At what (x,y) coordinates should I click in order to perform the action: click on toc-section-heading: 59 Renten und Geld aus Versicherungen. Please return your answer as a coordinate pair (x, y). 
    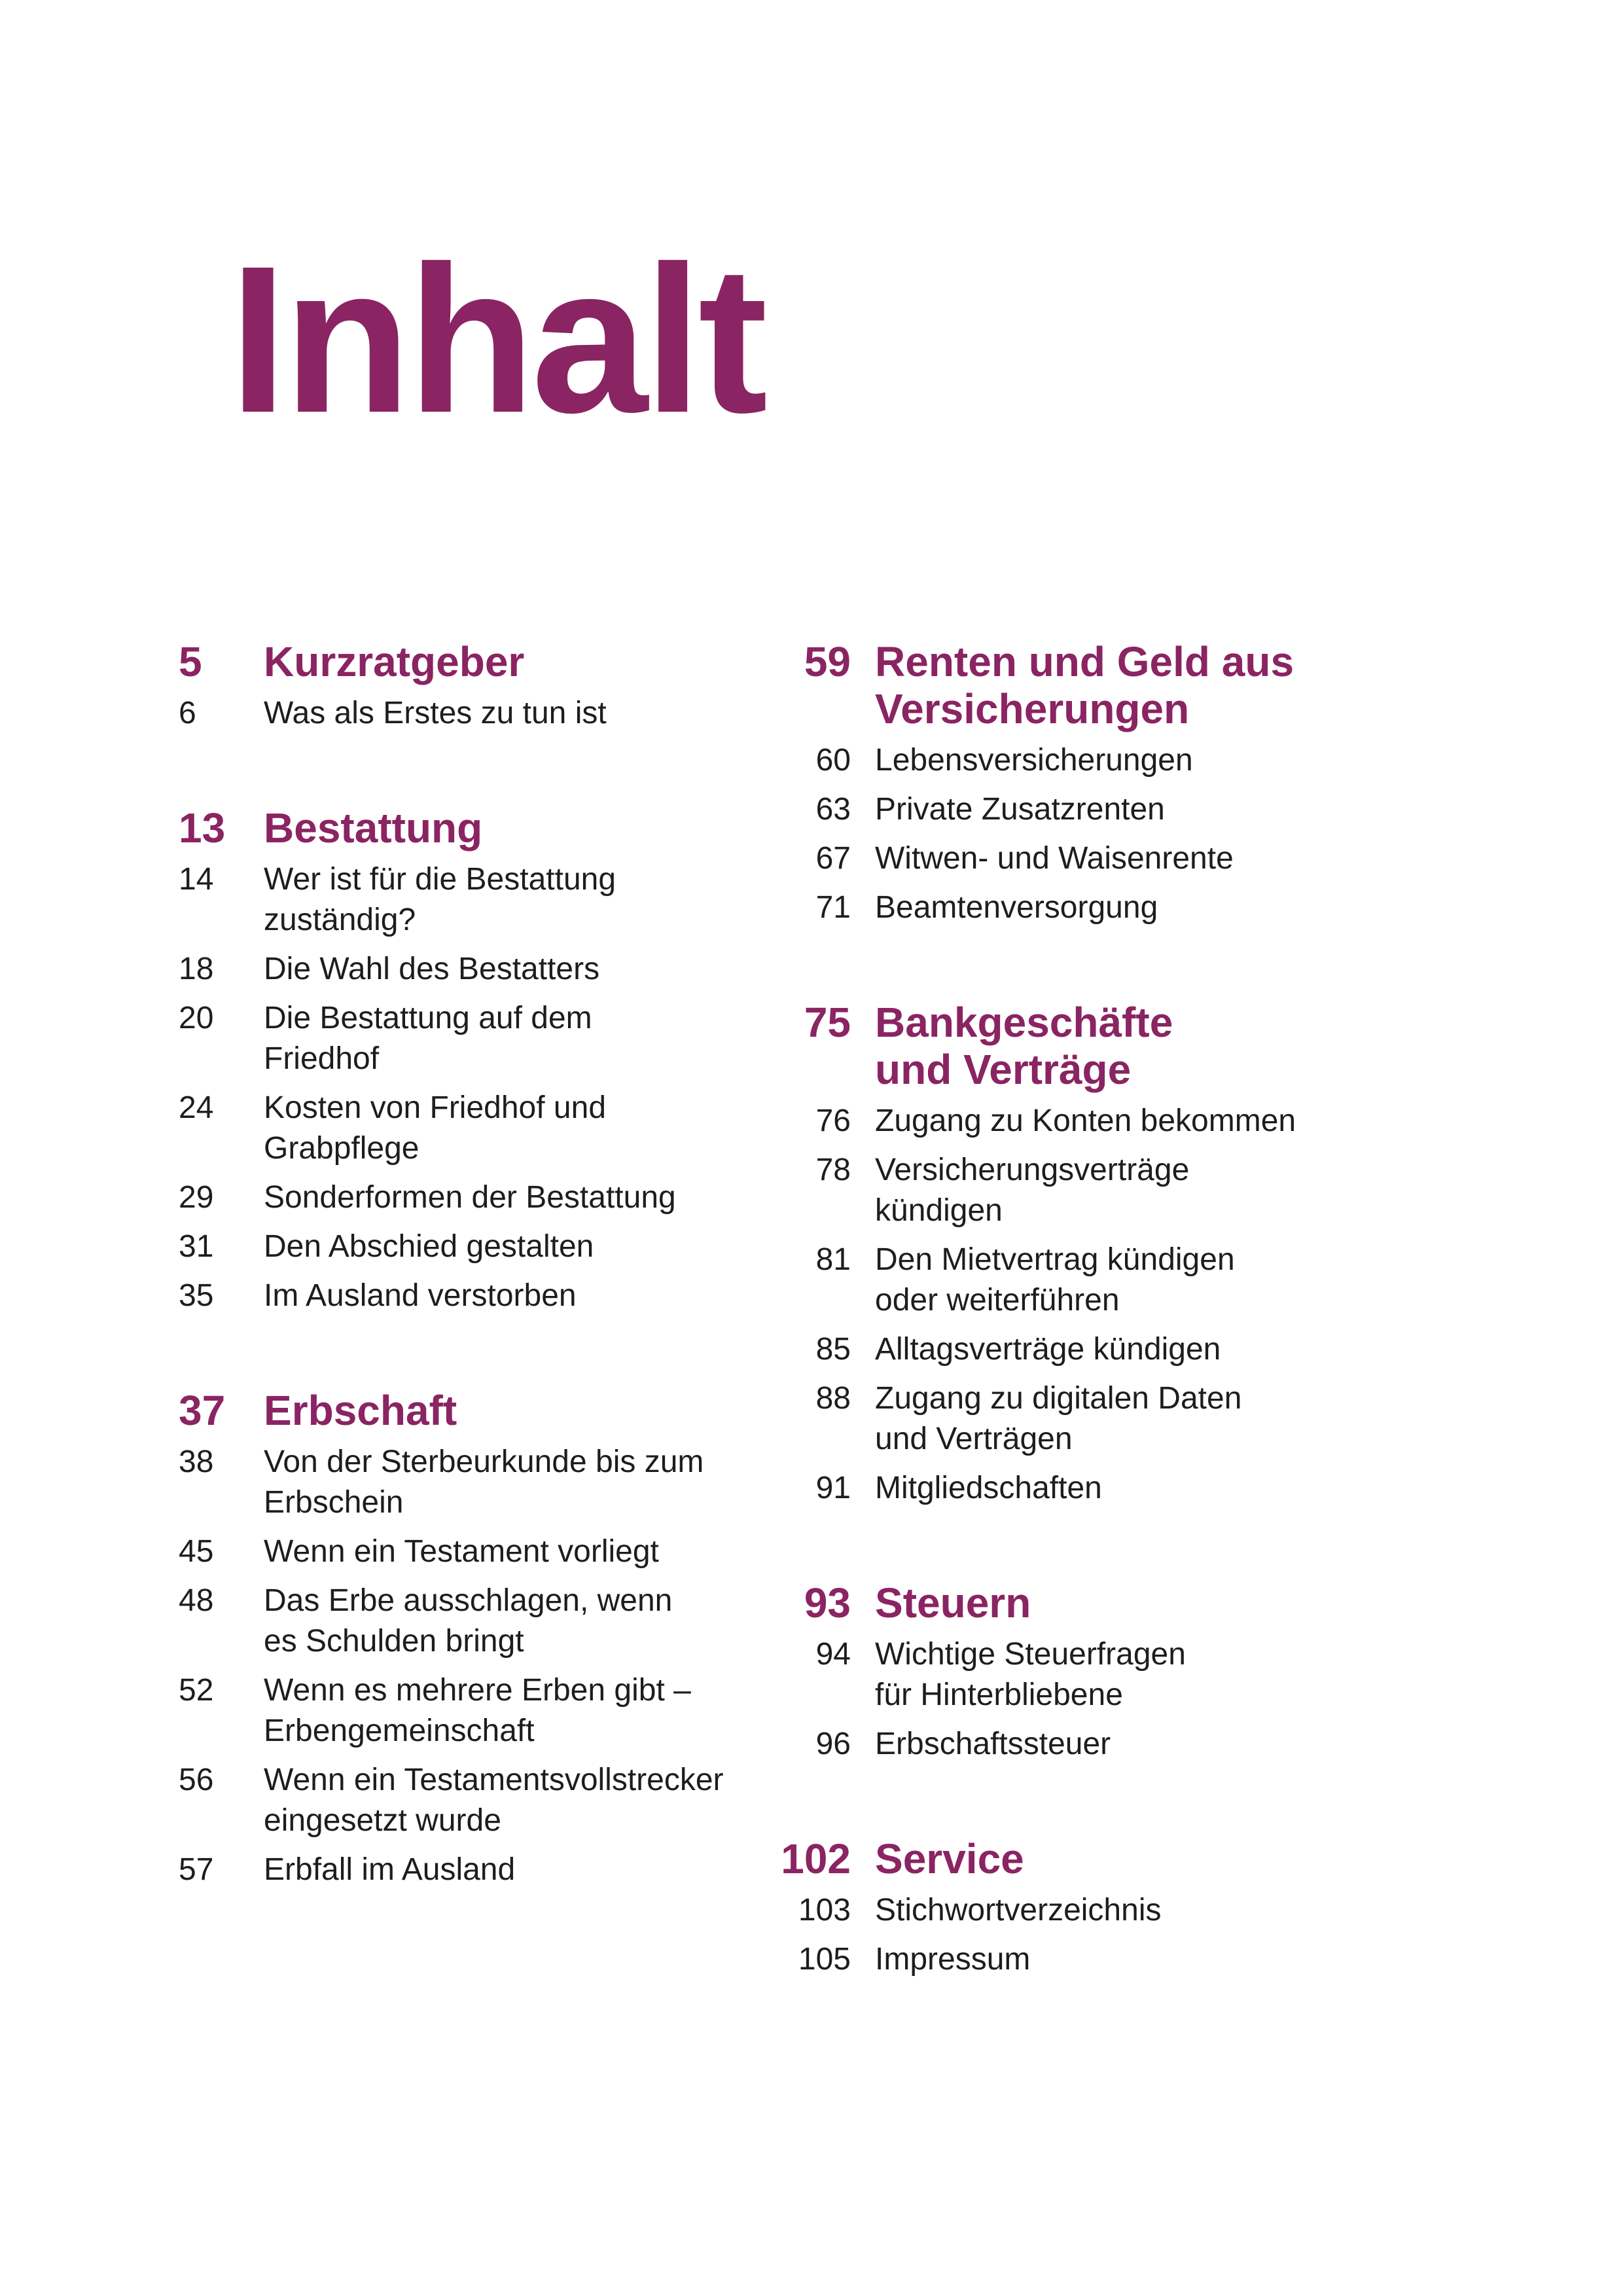
    Looking at the image, I should click on (1112, 685).